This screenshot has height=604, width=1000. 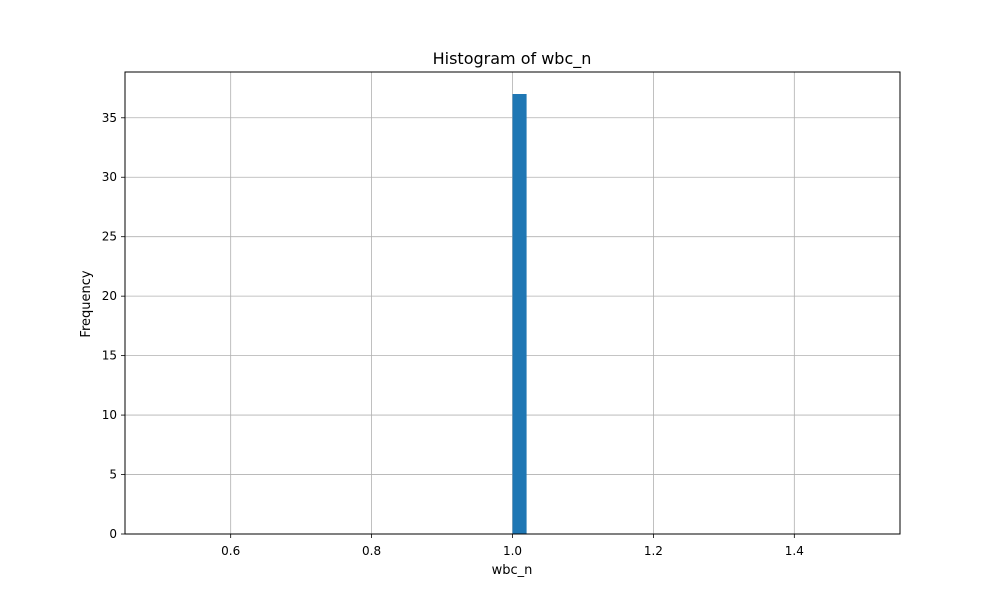 What do you see at coordinates (113, 534) in the screenshot?
I see `y-tick-label: 0` at bounding box center [113, 534].